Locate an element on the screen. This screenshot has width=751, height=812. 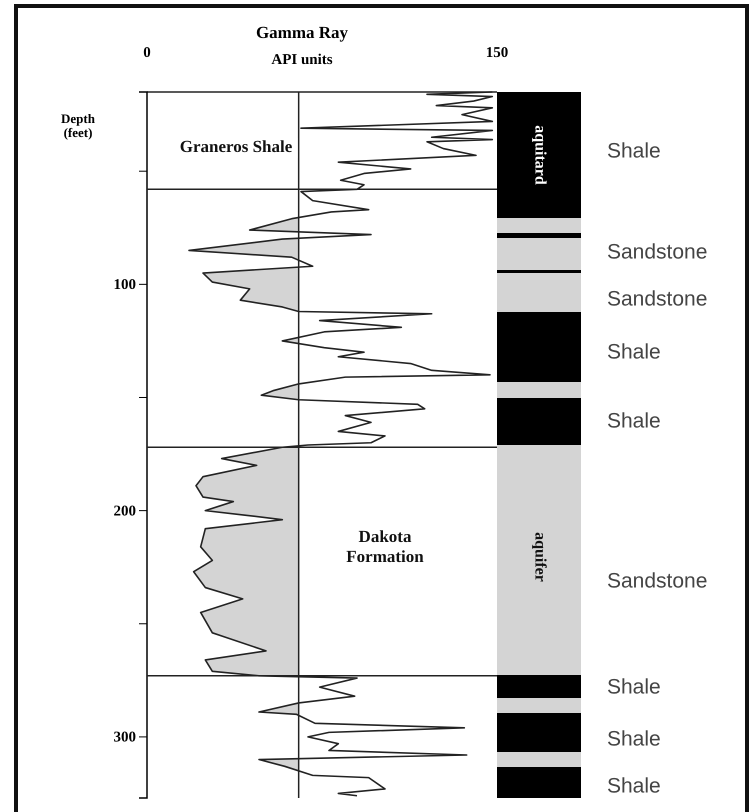
y-tick-label: 100 is located at coordinates (125, 285).